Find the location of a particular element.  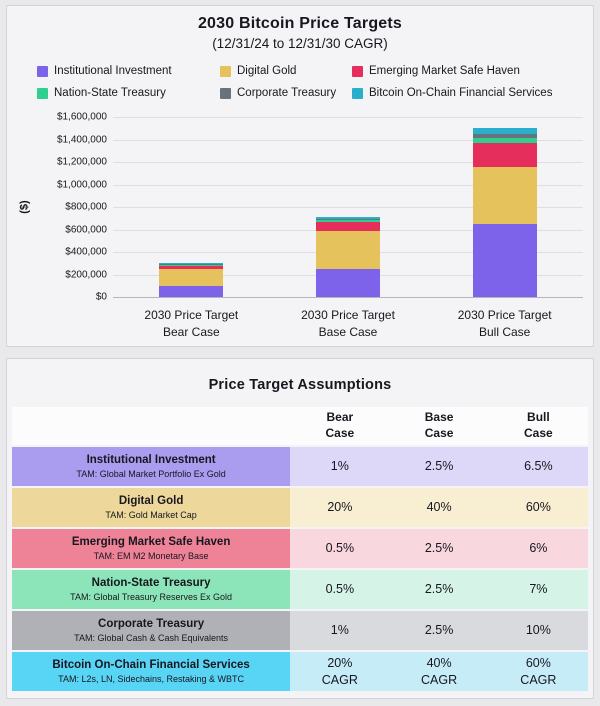

value-text: 6% is located at coordinates (538, 548).